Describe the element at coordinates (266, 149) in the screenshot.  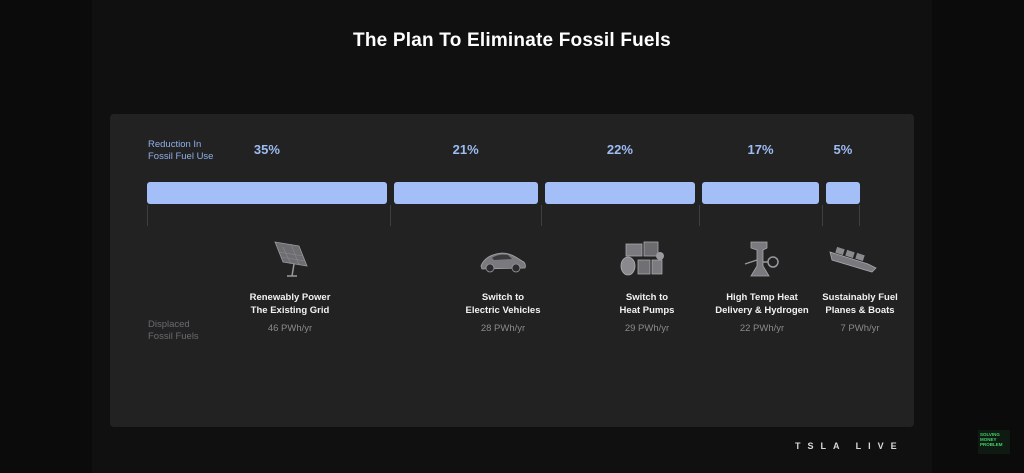
I see `percent-label: 35%` at that location.